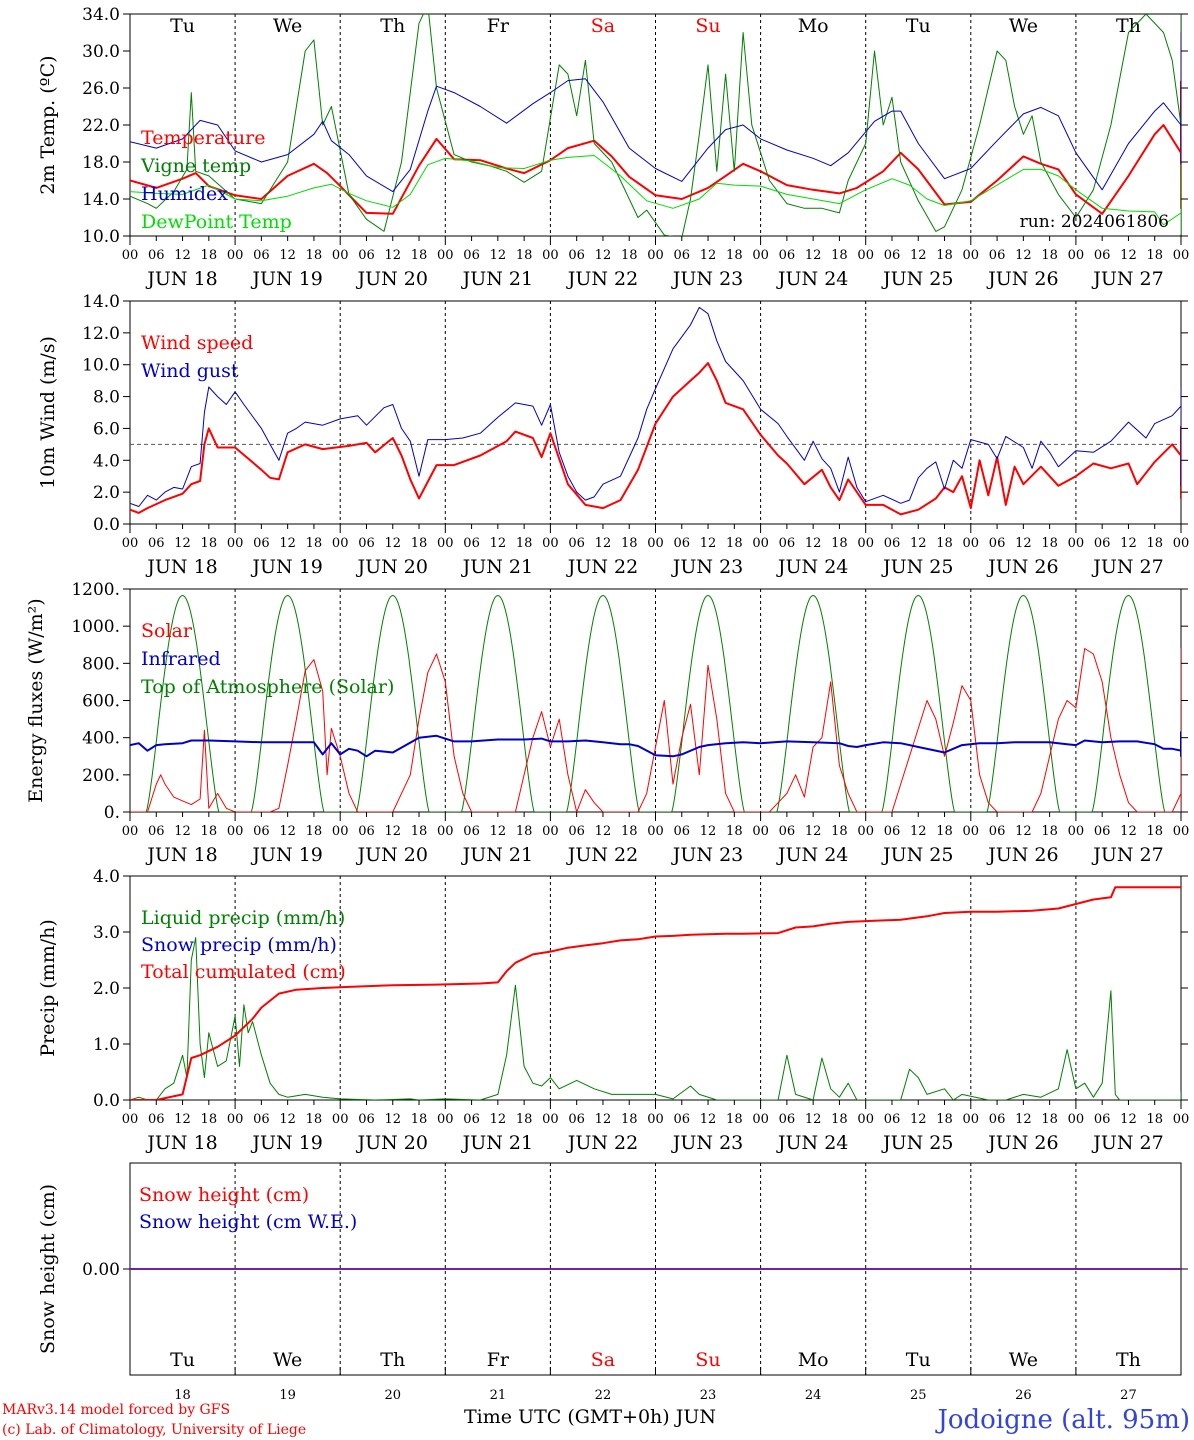  I want to click on legend-entry: Total cumulated (cm), so click(243, 972).